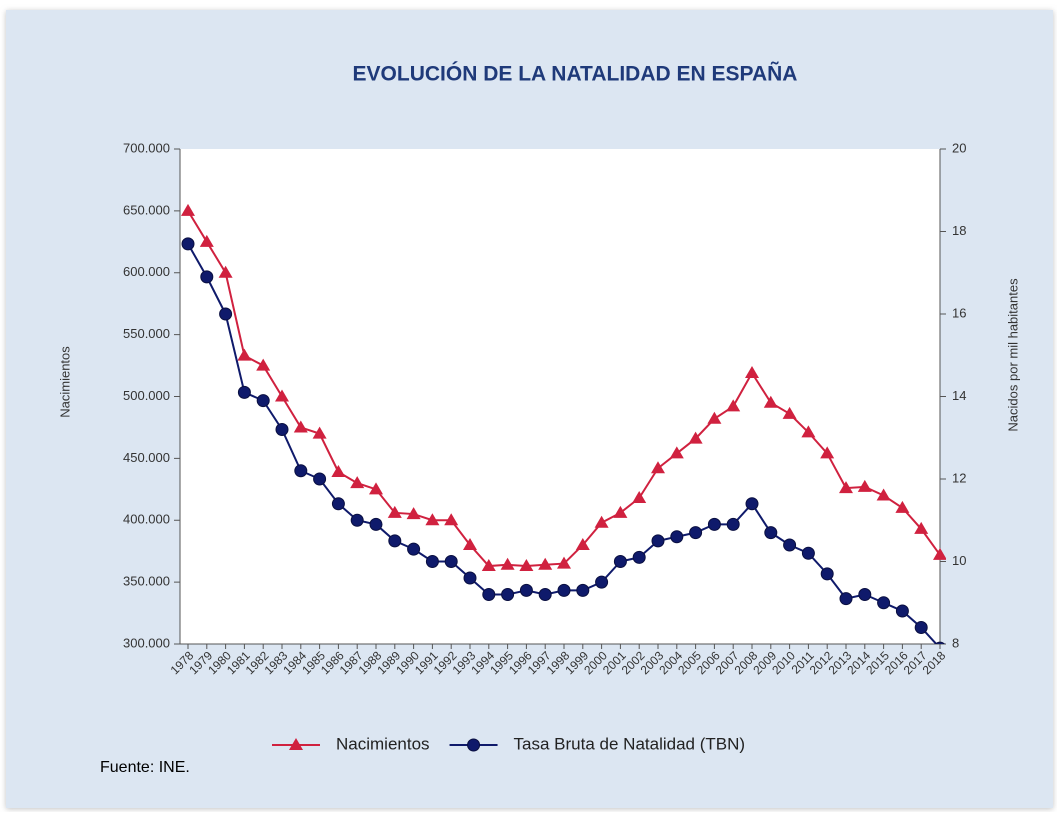 The height and width of the screenshot is (817, 1057). Describe the element at coordinates (146, 519) in the screenshot. I see `y-tick-label: 400.000` at that location.